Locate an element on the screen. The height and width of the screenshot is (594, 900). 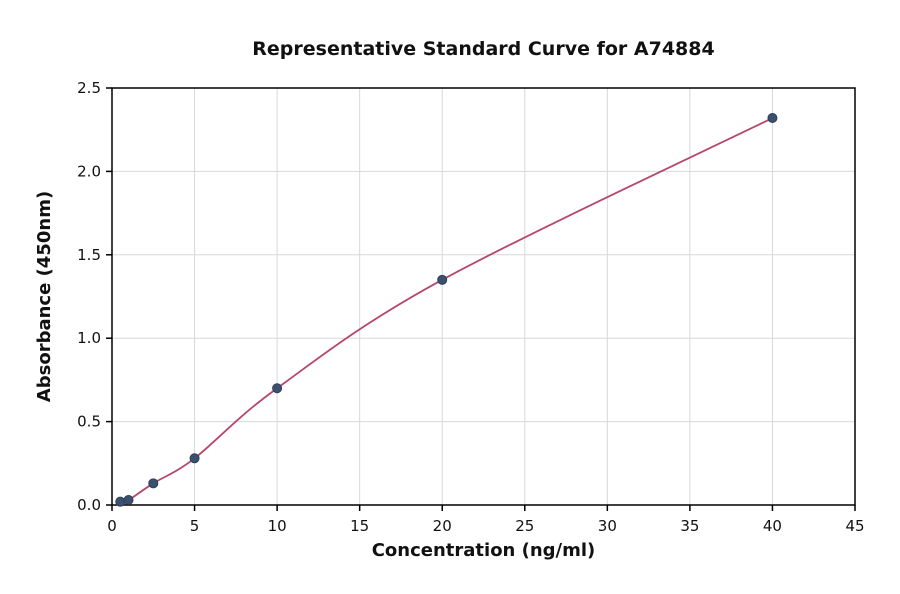
x-tick-label: 30 is located at coordinates (607, 526).